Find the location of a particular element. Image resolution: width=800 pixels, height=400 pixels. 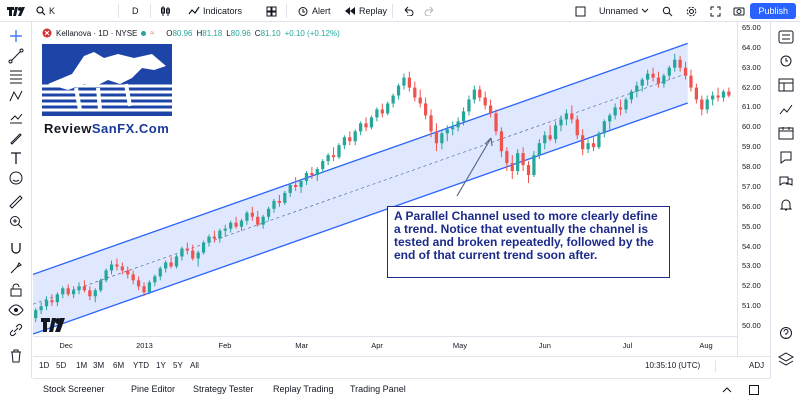

maximize-panel-icon is located at coordinates (754, 390).